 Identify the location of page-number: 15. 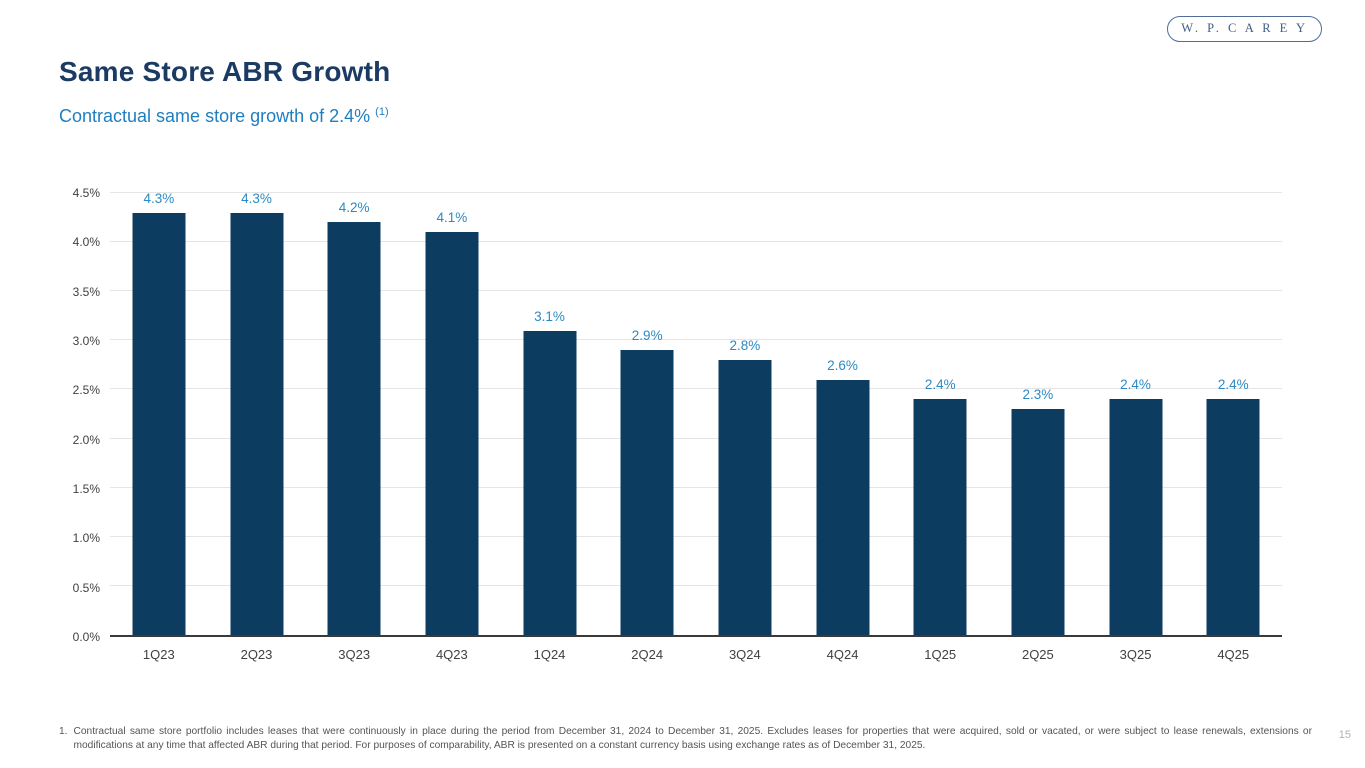
(1344, 735).